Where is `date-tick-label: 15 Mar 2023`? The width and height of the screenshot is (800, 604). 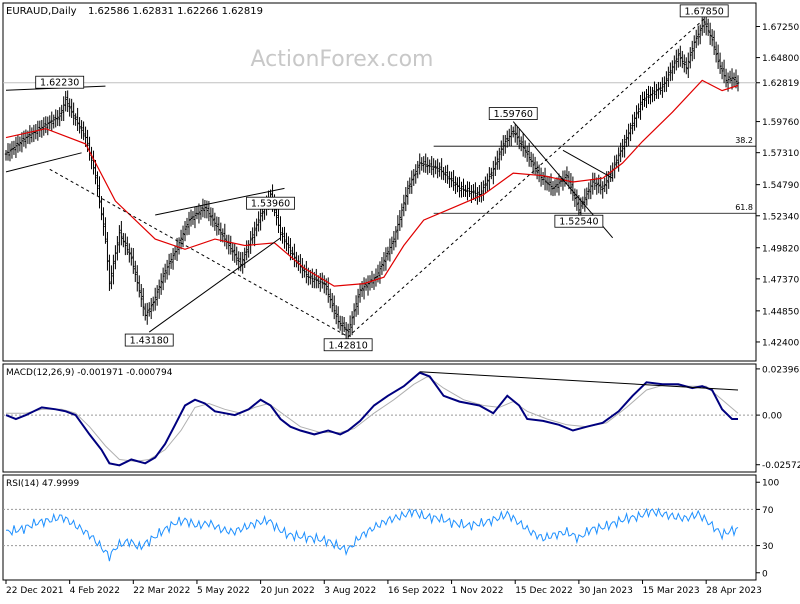 date-tick-label: 15 Mar 2023 is located at coordinates (671, 591).